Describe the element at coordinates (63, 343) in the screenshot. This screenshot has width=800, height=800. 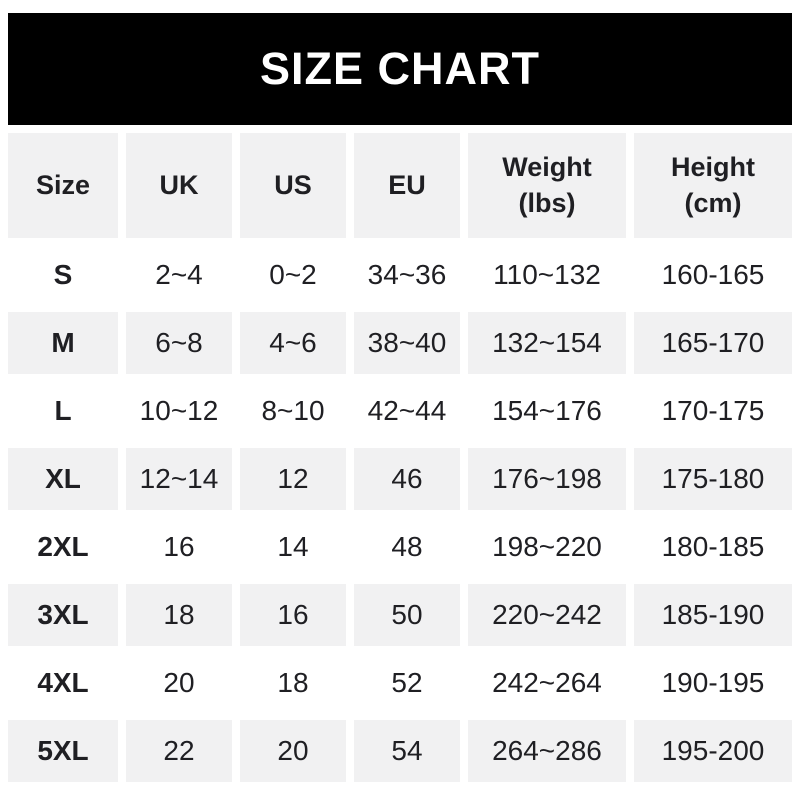
I see `size-label: M` at that location.